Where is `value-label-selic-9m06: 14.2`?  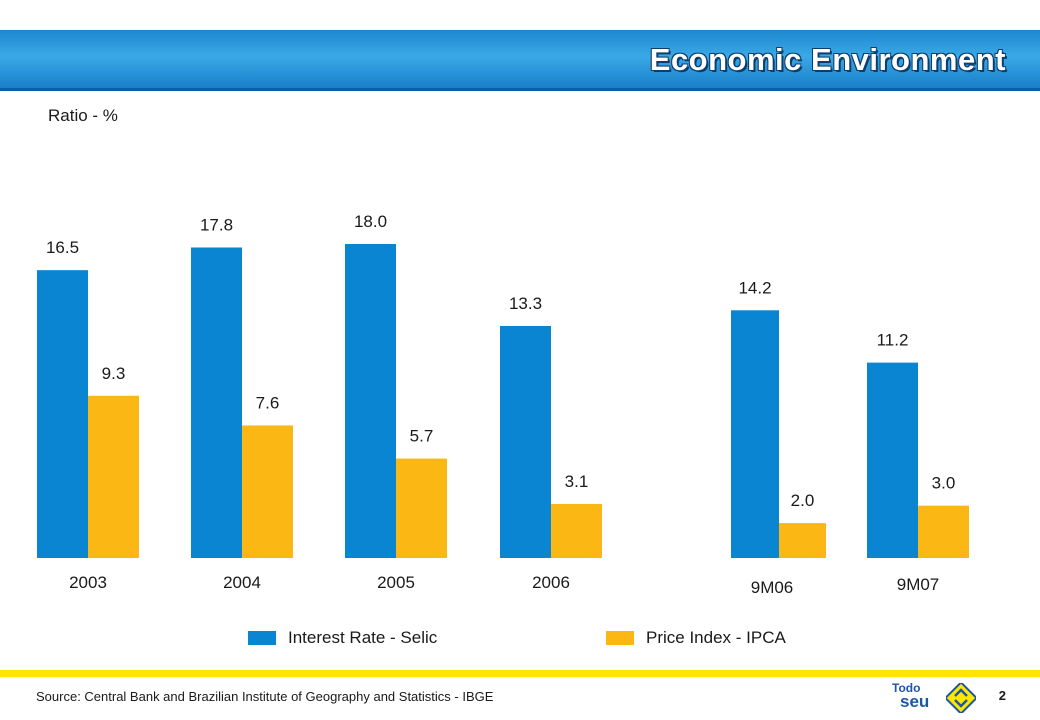 value-label-selic-9m06: 14.2 is located at coordinates (754, 287).